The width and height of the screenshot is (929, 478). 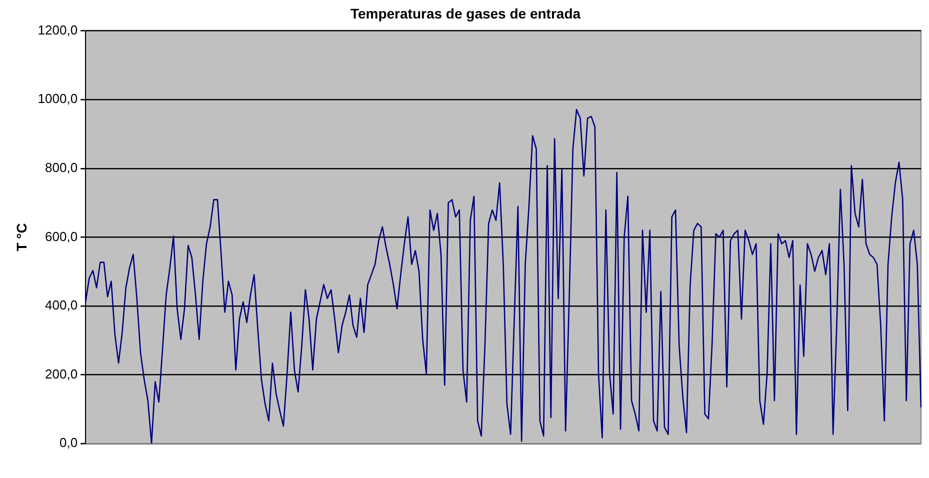 What do you see at coordinates (61, 305) in the screenshot?
I see `y-tick-label: 400,0` at bounding box center [61, 305].